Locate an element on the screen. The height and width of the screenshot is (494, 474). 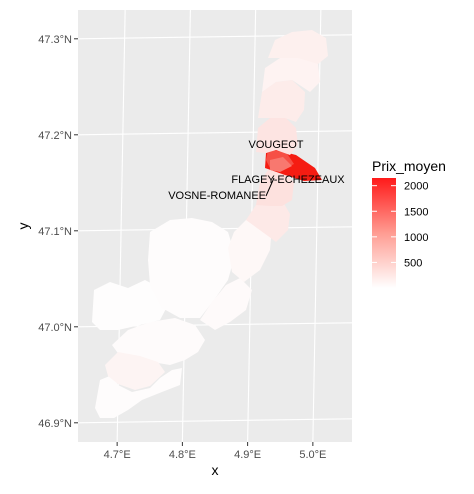
legend-label-1: 1000 is located at coordinates (416, 238).